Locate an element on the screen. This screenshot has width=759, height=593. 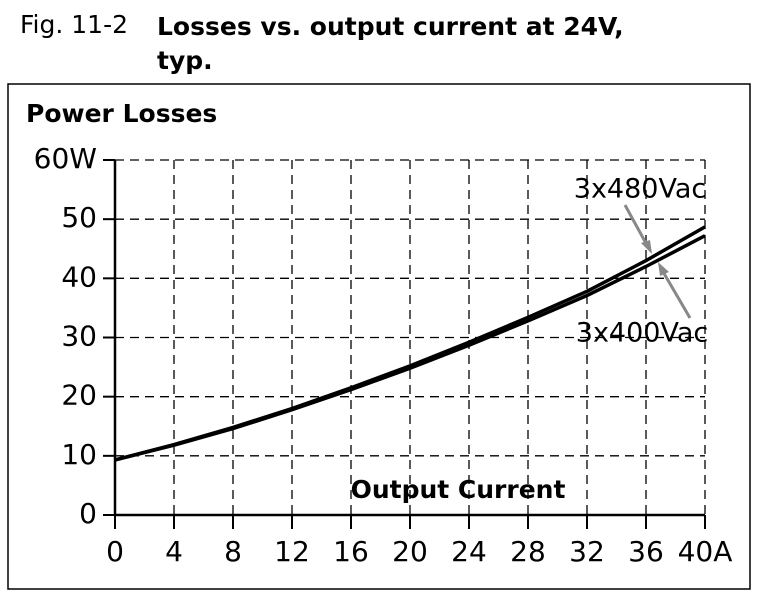
y-tick-label: 40 is located at coordinates (79, 276).